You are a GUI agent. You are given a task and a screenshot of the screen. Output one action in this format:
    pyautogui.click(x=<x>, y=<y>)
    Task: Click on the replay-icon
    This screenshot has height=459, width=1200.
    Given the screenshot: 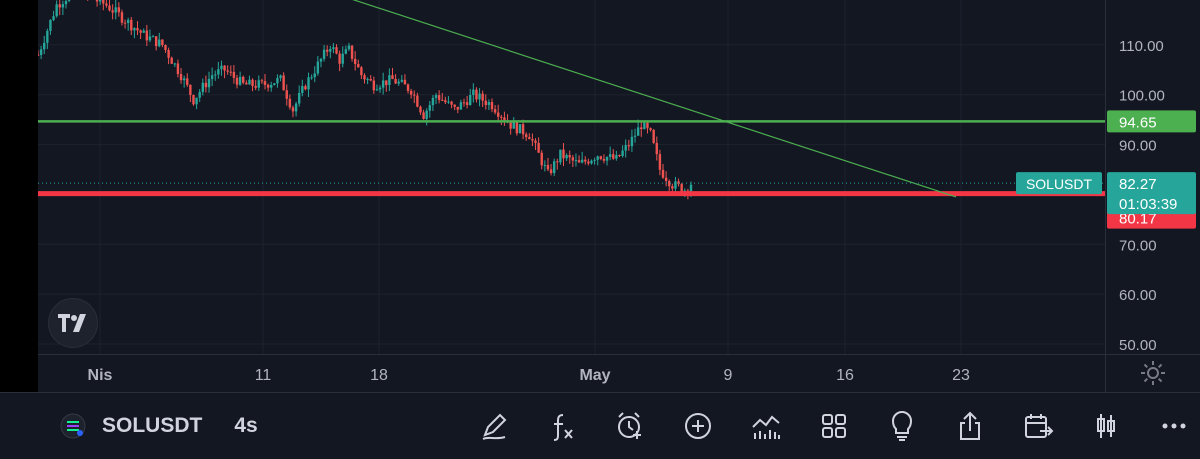 What is the action you would take?
    pyautogui.click(x=1039, y=426)
    